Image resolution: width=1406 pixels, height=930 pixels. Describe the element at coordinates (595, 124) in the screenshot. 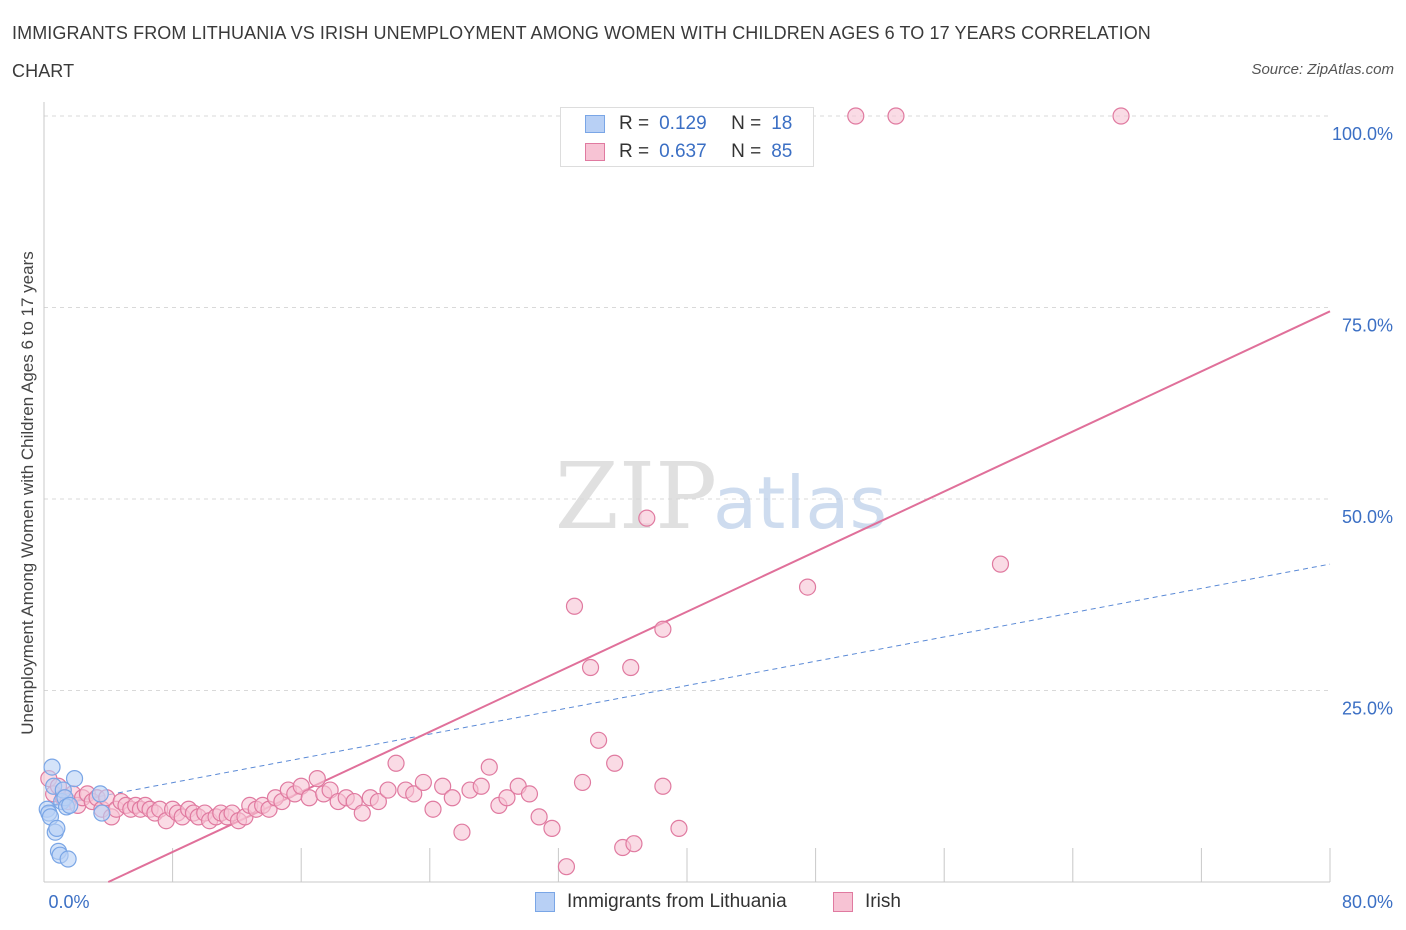

I see `legend-swatch-lithuania` at that location.